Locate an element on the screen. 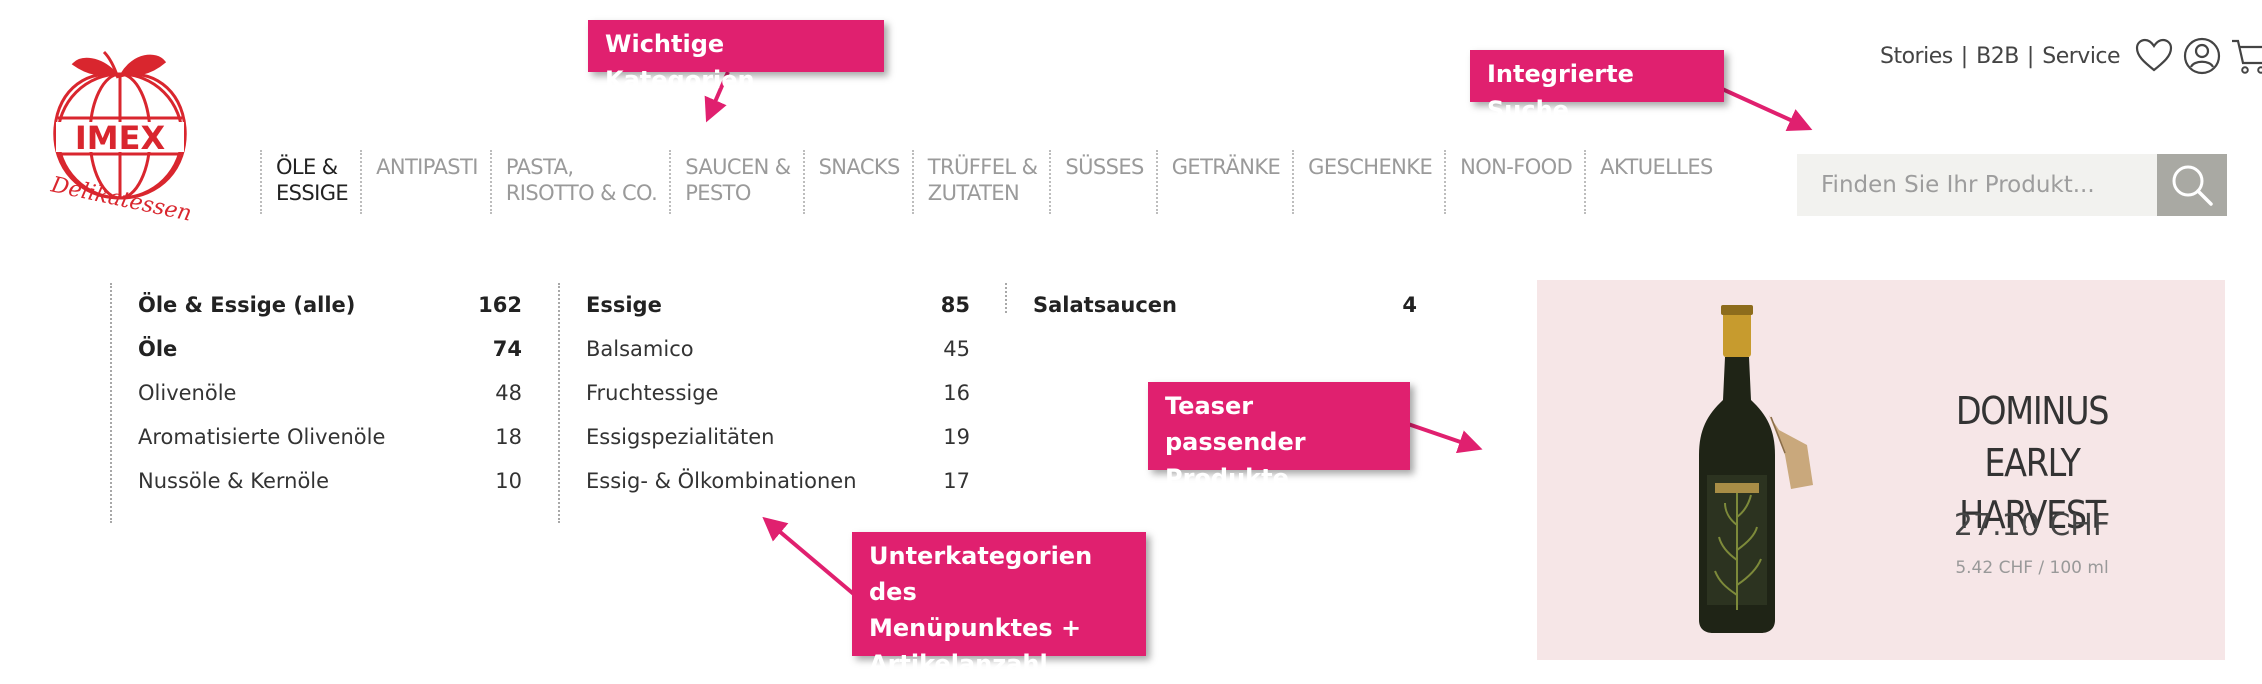 The image size is (2262, 684). user-icon is located at coordinates (2202, 56).